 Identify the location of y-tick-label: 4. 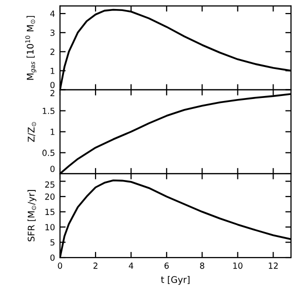
(52, 13).